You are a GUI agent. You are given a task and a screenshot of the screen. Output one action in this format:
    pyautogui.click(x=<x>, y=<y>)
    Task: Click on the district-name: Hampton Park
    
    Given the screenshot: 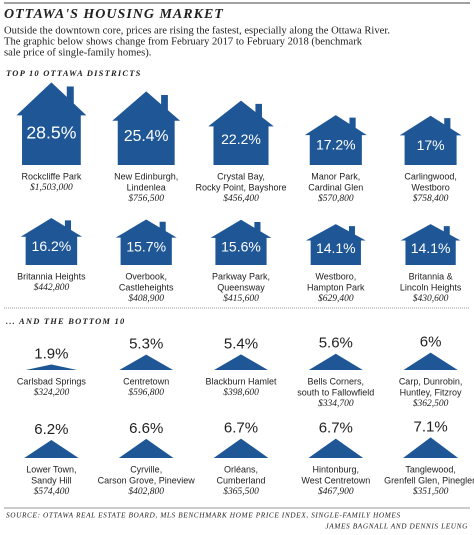 What is the action you would take?
    pyautogui.click(x=336, y=287)
    